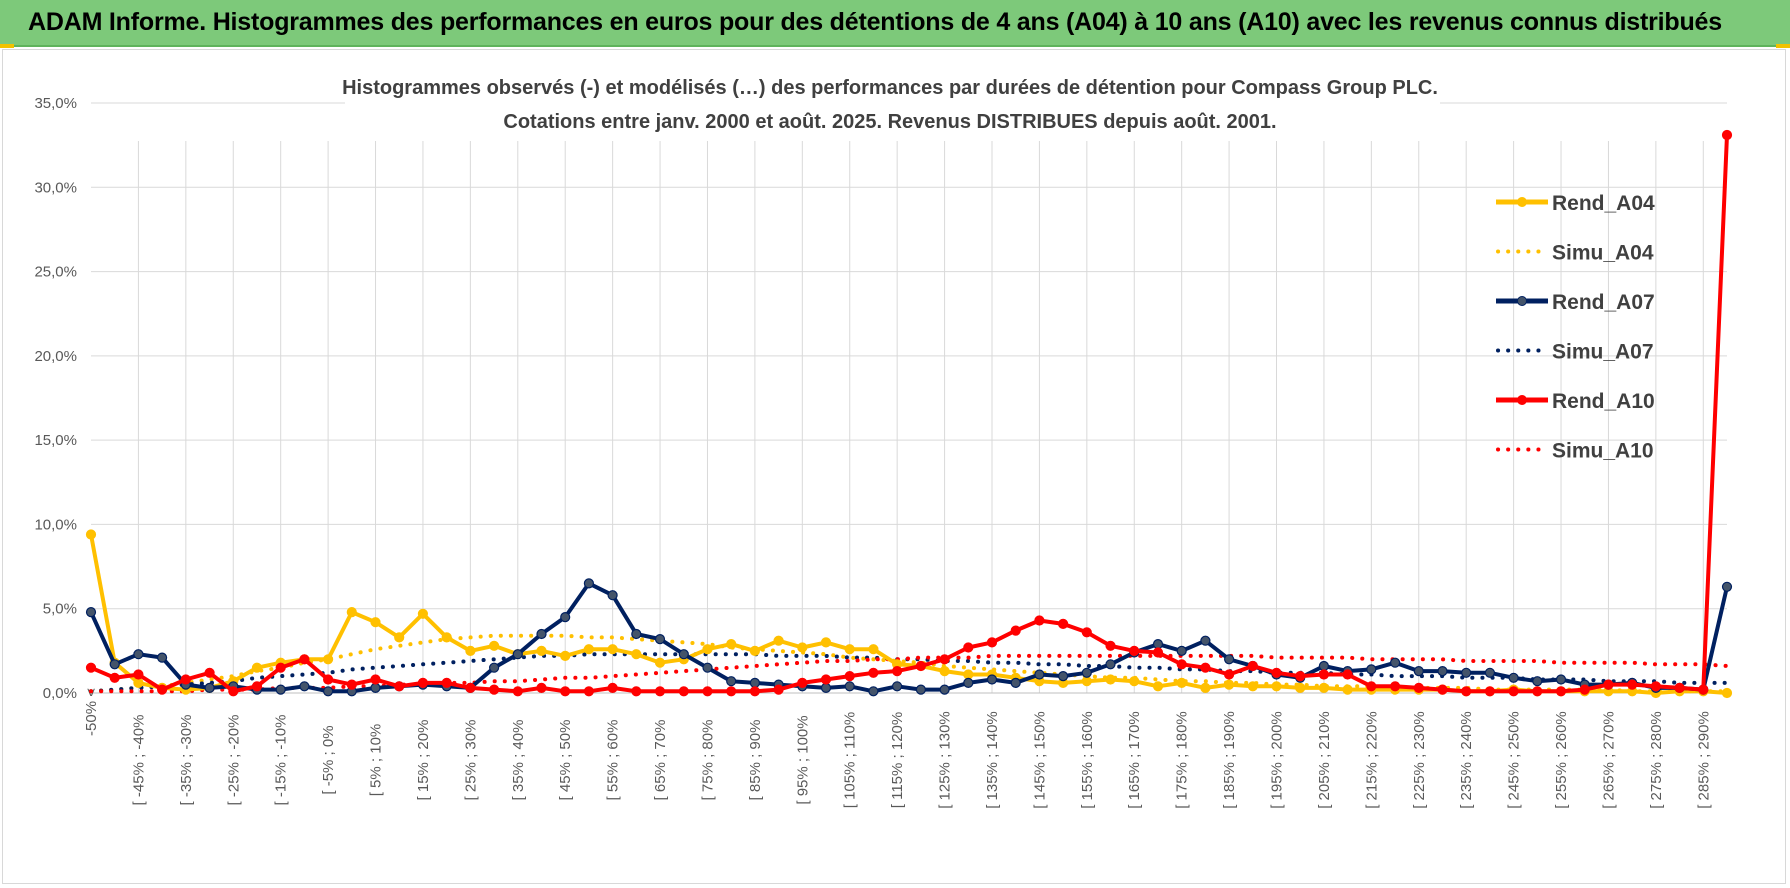  What do you see at coordinates (233, 760) in the screenshot?
I see `x-tick-label: [ -25% ; -20%` at bounding box center [233, 760].